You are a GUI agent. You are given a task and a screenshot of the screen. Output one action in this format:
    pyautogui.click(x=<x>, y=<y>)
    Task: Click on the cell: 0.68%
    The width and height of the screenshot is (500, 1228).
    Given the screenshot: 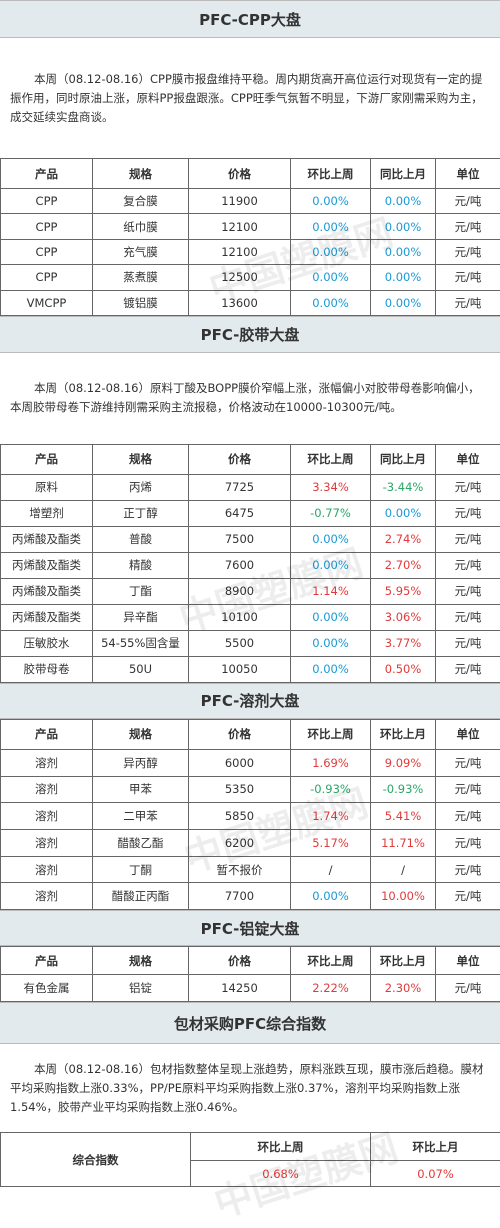 What is the action you would take?
    pyautogui.click(x=281, y=1174)
    